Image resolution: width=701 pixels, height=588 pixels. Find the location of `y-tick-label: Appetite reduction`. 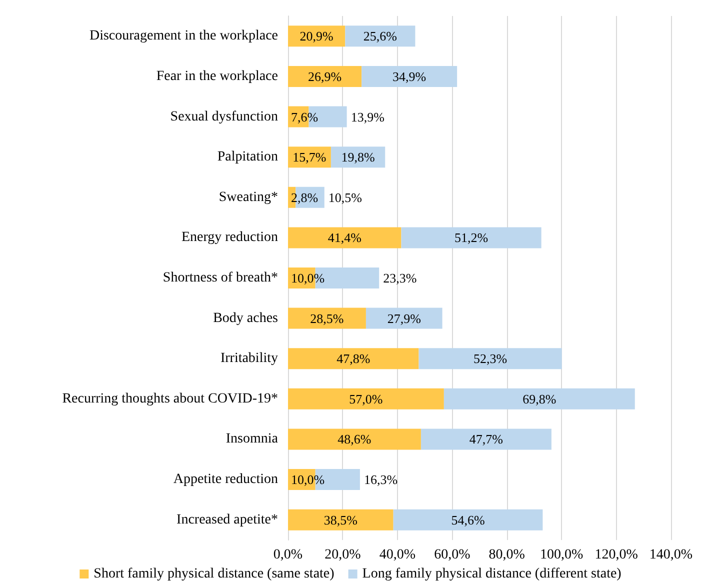

y-tick-label: Appetite reduction is located at coordinates (225, 480).